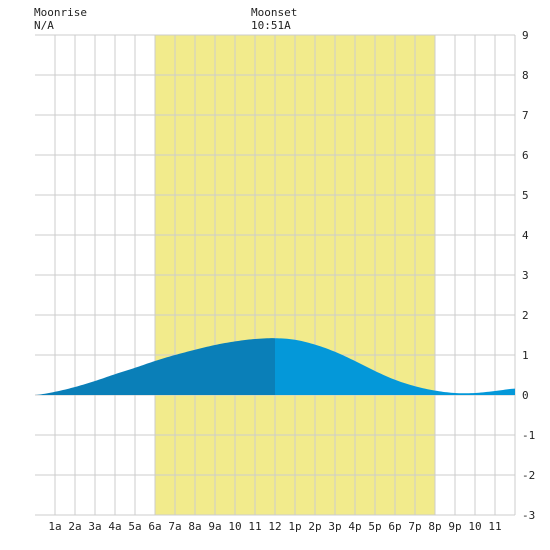 The height and width of the screenshot is (550, 550). What do you see at coordinates (294, 526) in the screenshot?
I see `x-tick-label: 1p` at bounding box center [294, 526].